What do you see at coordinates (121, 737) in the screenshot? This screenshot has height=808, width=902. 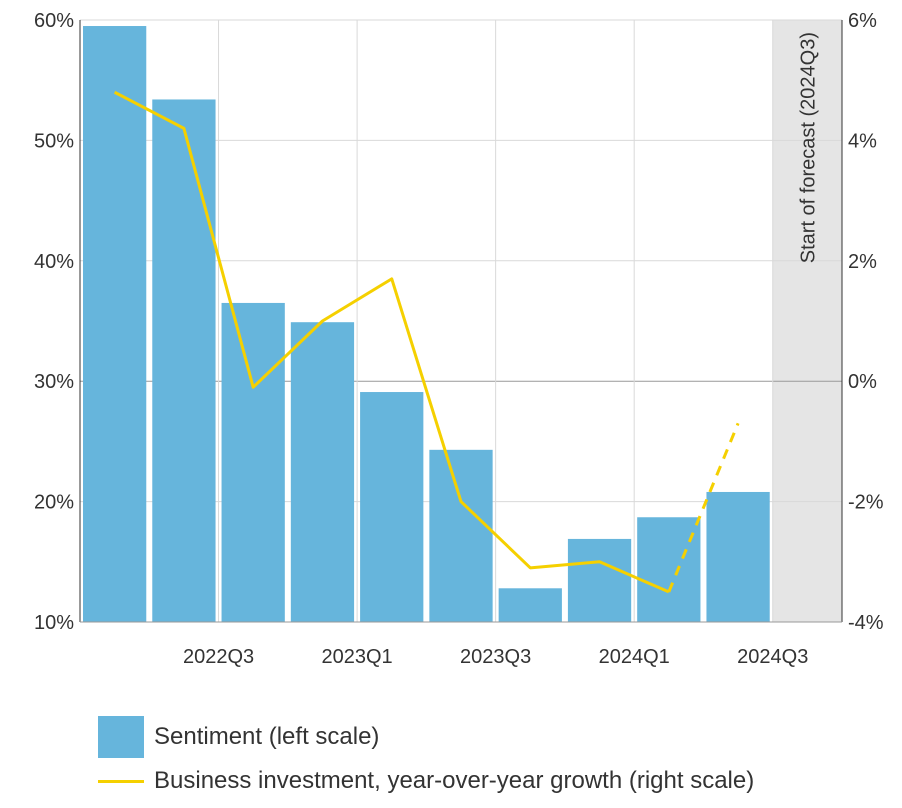 I see `legend-swatch-bar` at bounding box center [121, 737].